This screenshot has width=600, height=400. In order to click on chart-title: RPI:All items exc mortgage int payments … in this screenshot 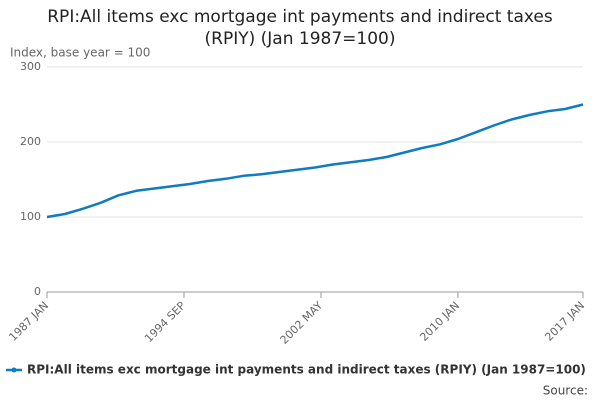, I will do `click(300, 28)`.